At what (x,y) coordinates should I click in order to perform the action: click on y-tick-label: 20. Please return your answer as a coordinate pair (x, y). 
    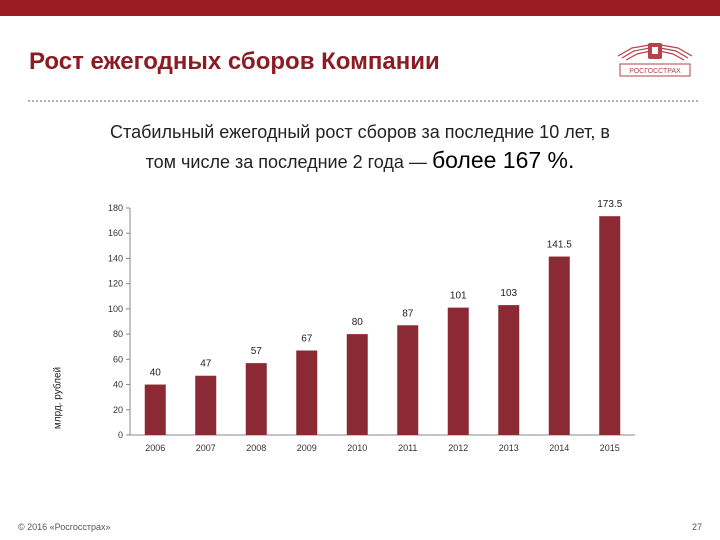
    Looking at the image, I should click on (118, 410).